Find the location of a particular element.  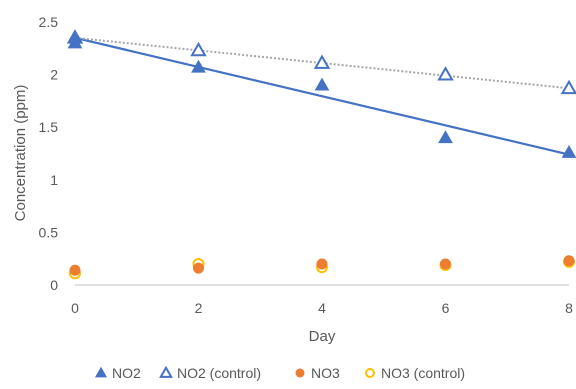

y-tick-labels: 0 0.5 1 1.5 2 2.5 is located at coordinates (49, 153).